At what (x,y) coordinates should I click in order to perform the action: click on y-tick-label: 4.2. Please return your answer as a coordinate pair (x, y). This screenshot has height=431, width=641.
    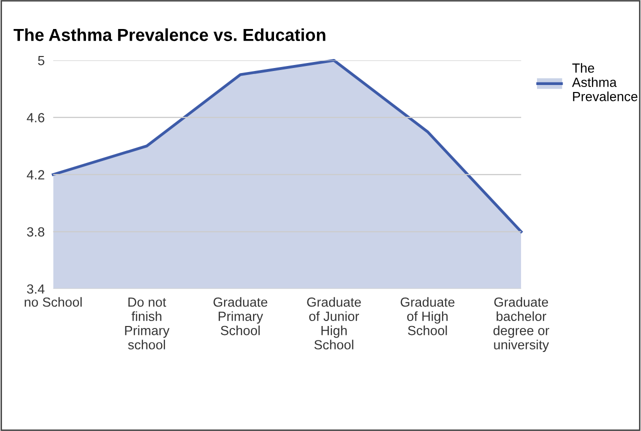
    Looking at the image, I should click on (35, 175).